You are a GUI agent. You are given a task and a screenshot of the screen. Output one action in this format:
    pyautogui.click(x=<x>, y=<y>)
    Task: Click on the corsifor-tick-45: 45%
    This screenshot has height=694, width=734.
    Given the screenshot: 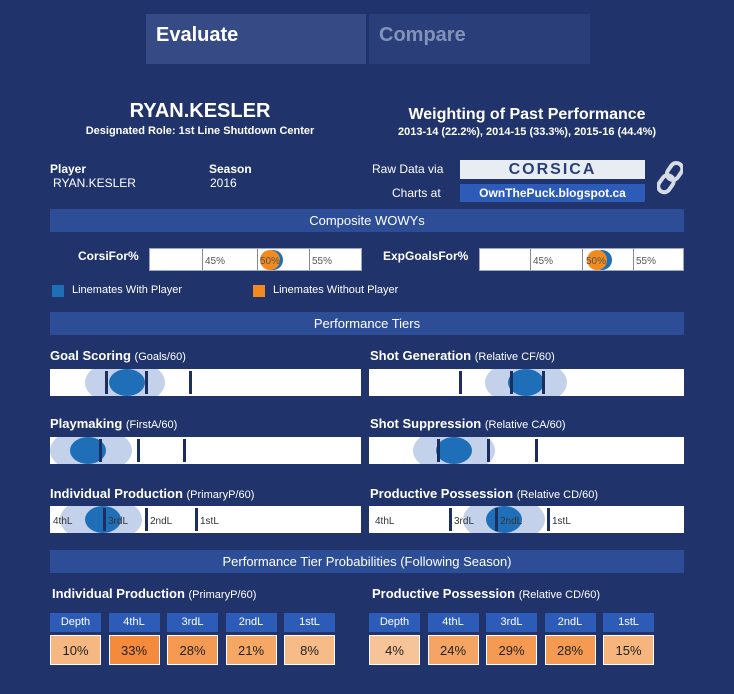 What is the action you would take?
    pyautogui.click(x=215, y=261)
    